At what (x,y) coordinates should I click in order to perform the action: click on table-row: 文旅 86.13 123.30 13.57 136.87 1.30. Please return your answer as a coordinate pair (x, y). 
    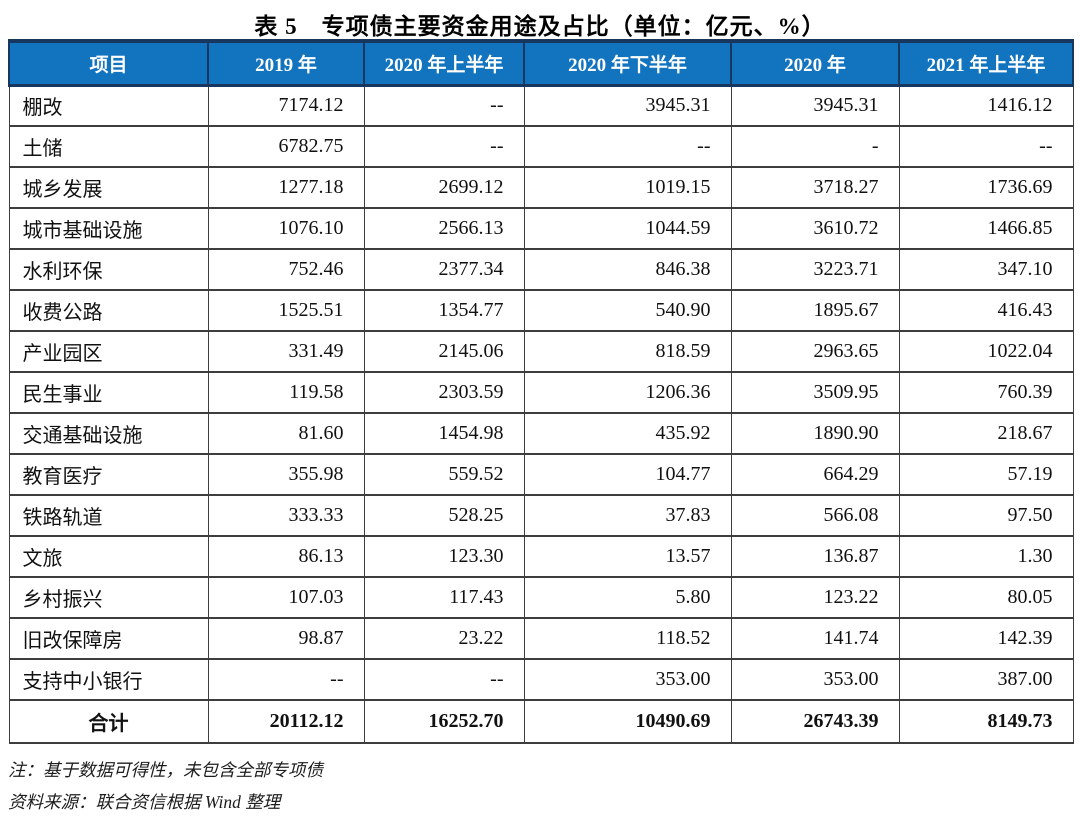
    Looking at the image, I should click on (541, 556).